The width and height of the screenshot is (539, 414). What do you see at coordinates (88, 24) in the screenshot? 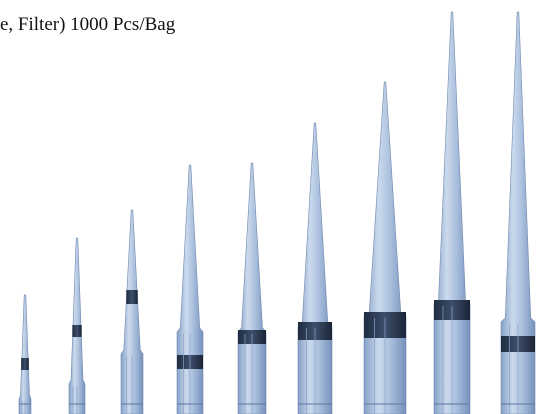
I see `caption: e, Filter) 1000 Pcs/Bag` at bounding box center [88, 24].